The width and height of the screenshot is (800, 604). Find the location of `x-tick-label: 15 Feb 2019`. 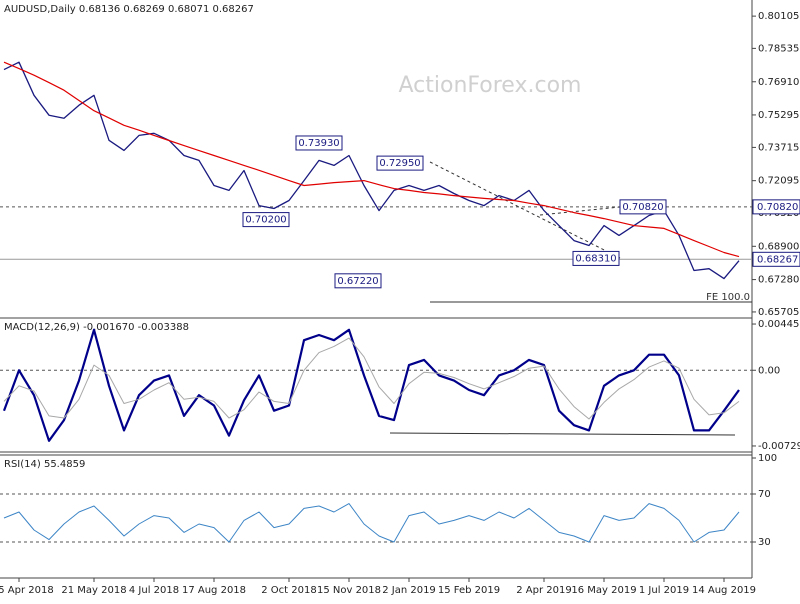

x-tick-label: 15 Feb 2019 is located at coordinates (469, 590).